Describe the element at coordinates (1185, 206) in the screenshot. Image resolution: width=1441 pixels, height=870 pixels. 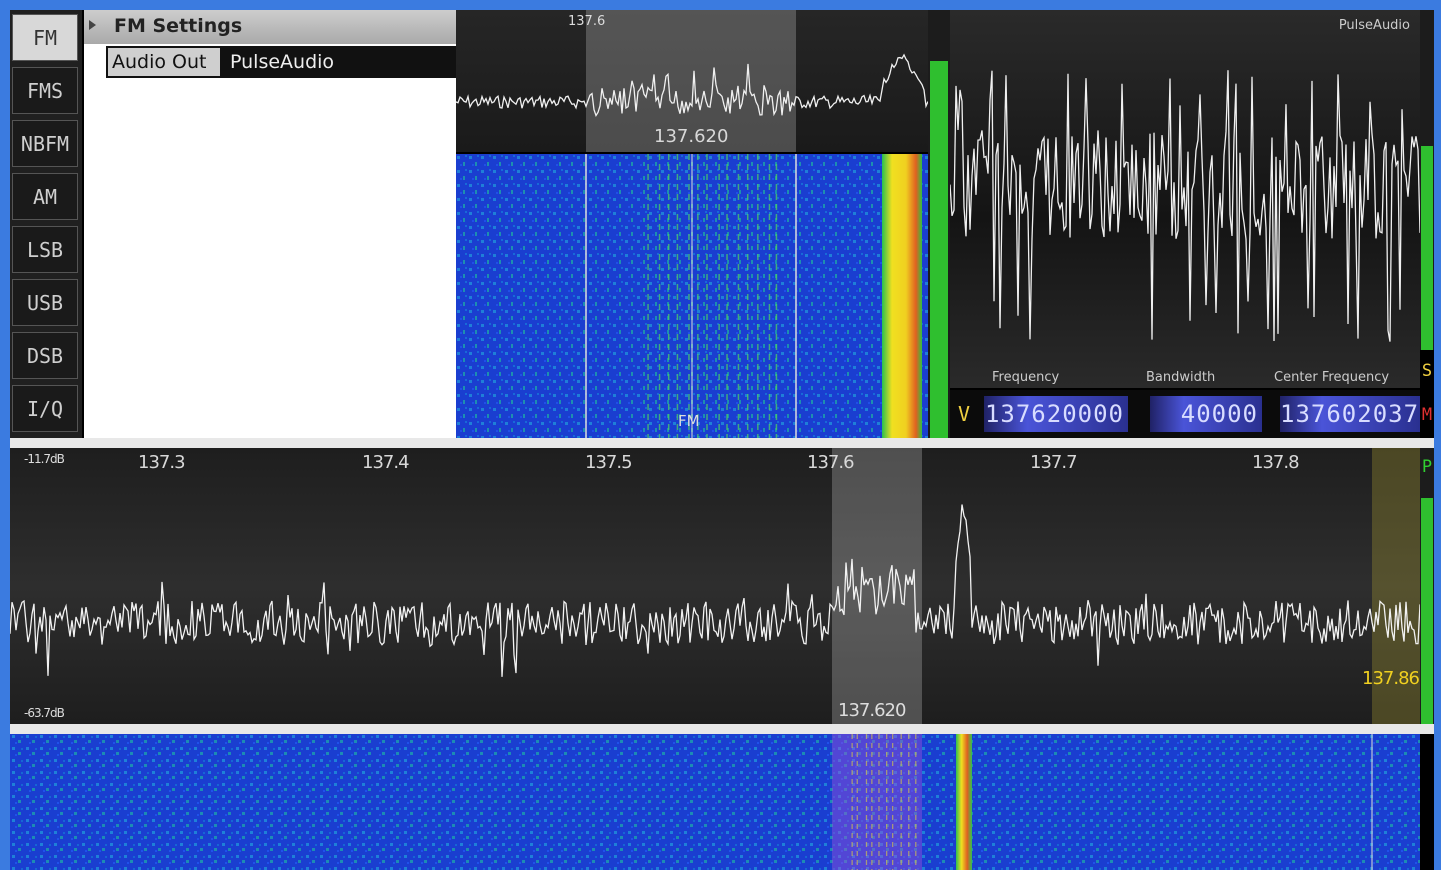
I see `audio-waveform` at that location.